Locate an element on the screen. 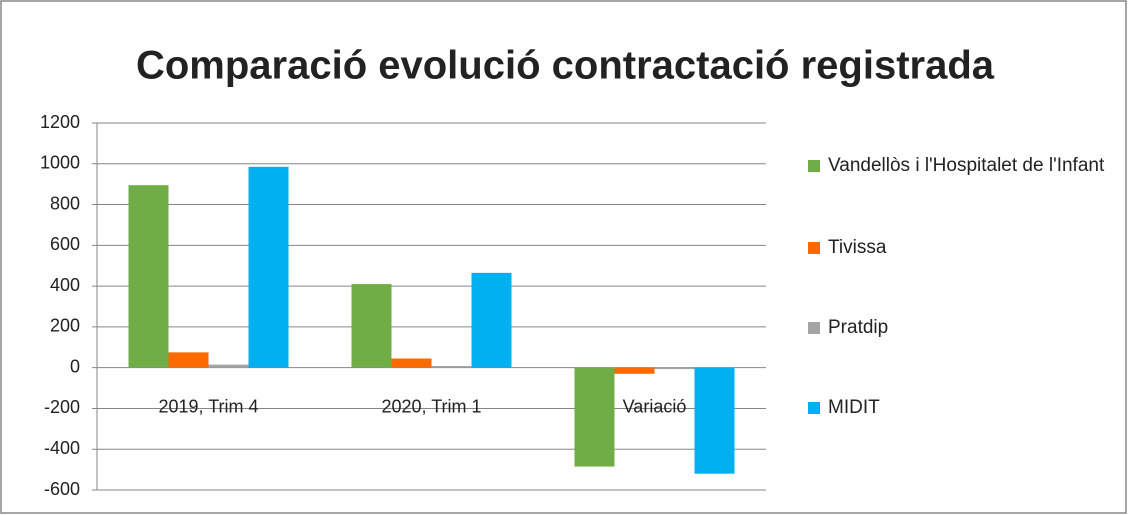 The height and width of the screenshot is (515, 1128). x-tick-label: 2019, Trim 4 is located at coordinates (208, 406).